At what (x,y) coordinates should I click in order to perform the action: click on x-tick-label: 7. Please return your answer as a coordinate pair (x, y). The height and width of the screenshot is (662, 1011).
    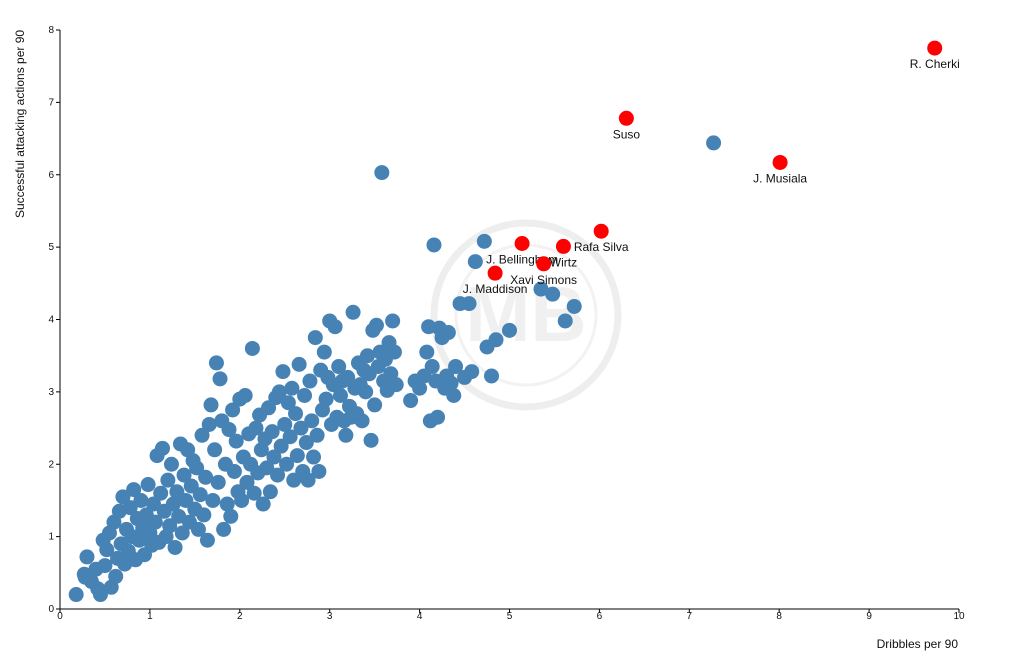
    Looking at the image, I should click on (690, 616).